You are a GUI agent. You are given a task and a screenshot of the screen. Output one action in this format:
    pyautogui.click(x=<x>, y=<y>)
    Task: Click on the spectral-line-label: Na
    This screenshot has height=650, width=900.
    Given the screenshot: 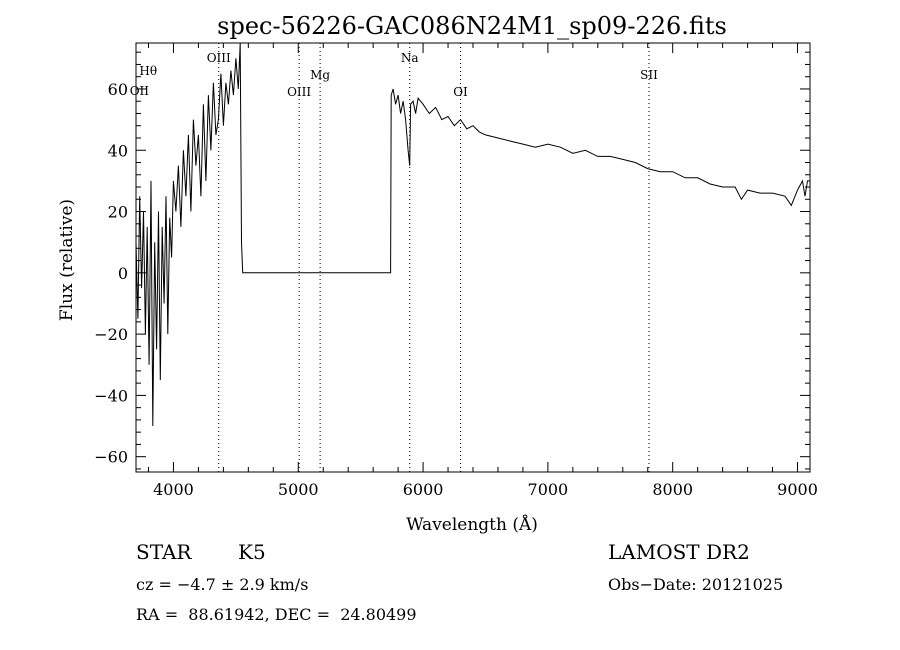 What is the action you would take?
    pyautogui.click(x=410, y=58)
    